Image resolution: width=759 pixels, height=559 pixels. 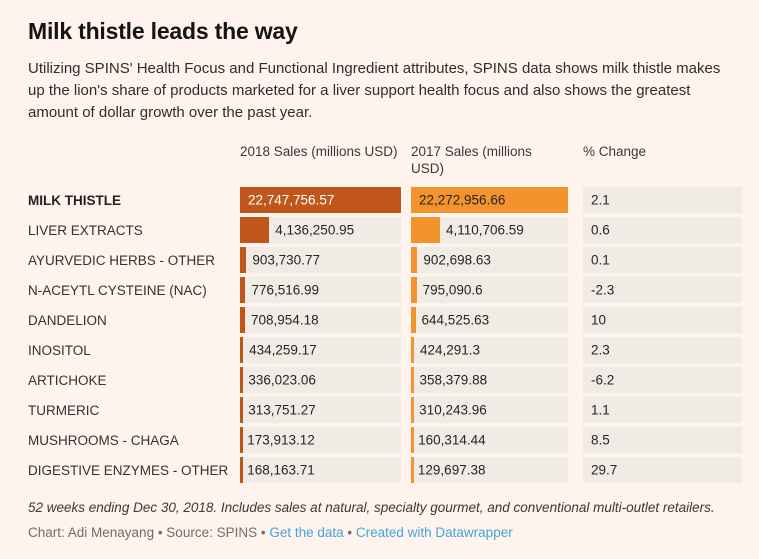 I want to click on sales-cell-2018: 434,259.17, so click(x=320, y=350).